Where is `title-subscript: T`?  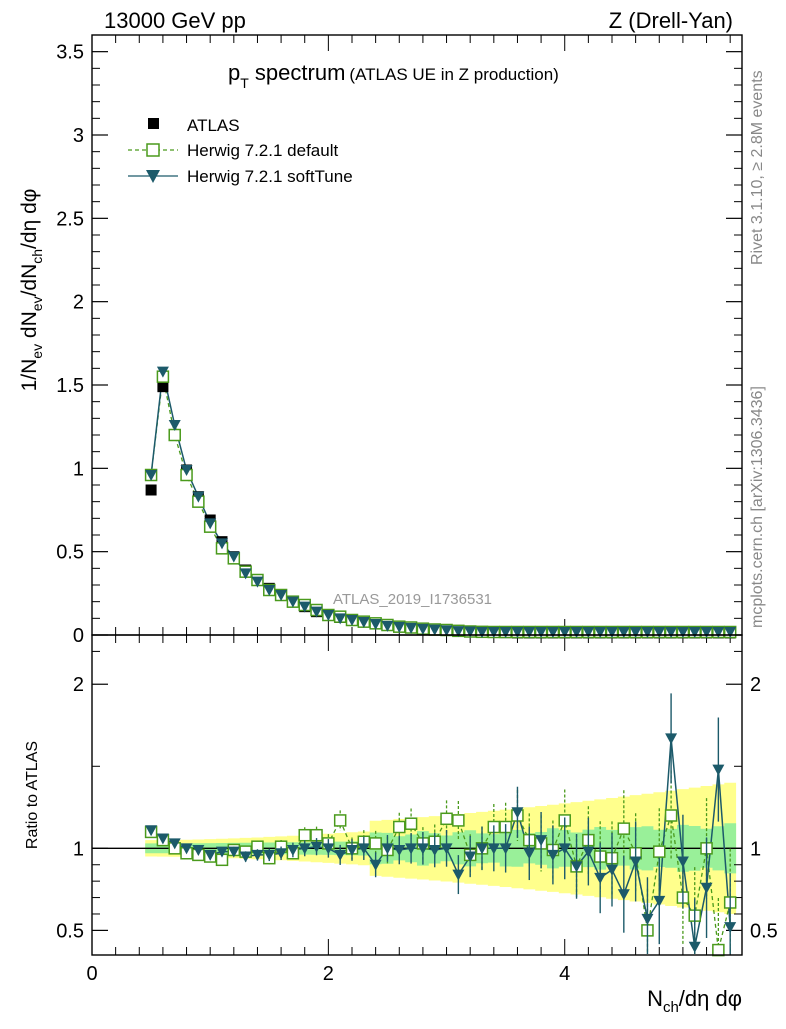
title-subscript: T is located at coordinates (244, 83).